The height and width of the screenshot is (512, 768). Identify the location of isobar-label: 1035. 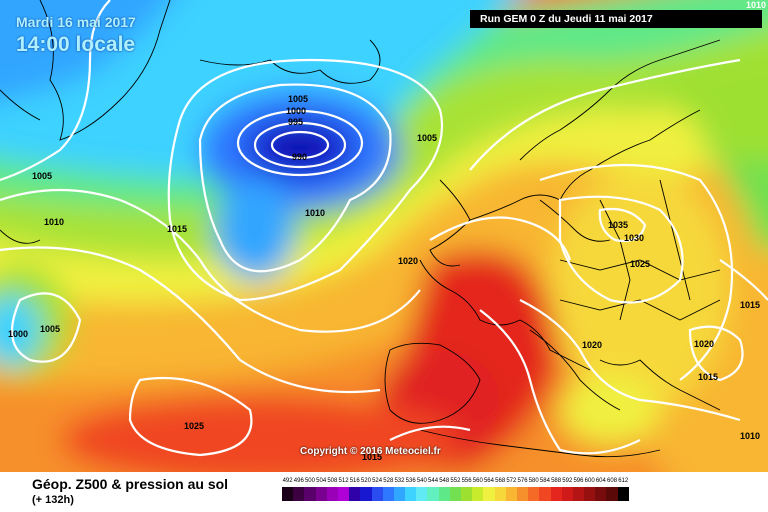
(618, 225).